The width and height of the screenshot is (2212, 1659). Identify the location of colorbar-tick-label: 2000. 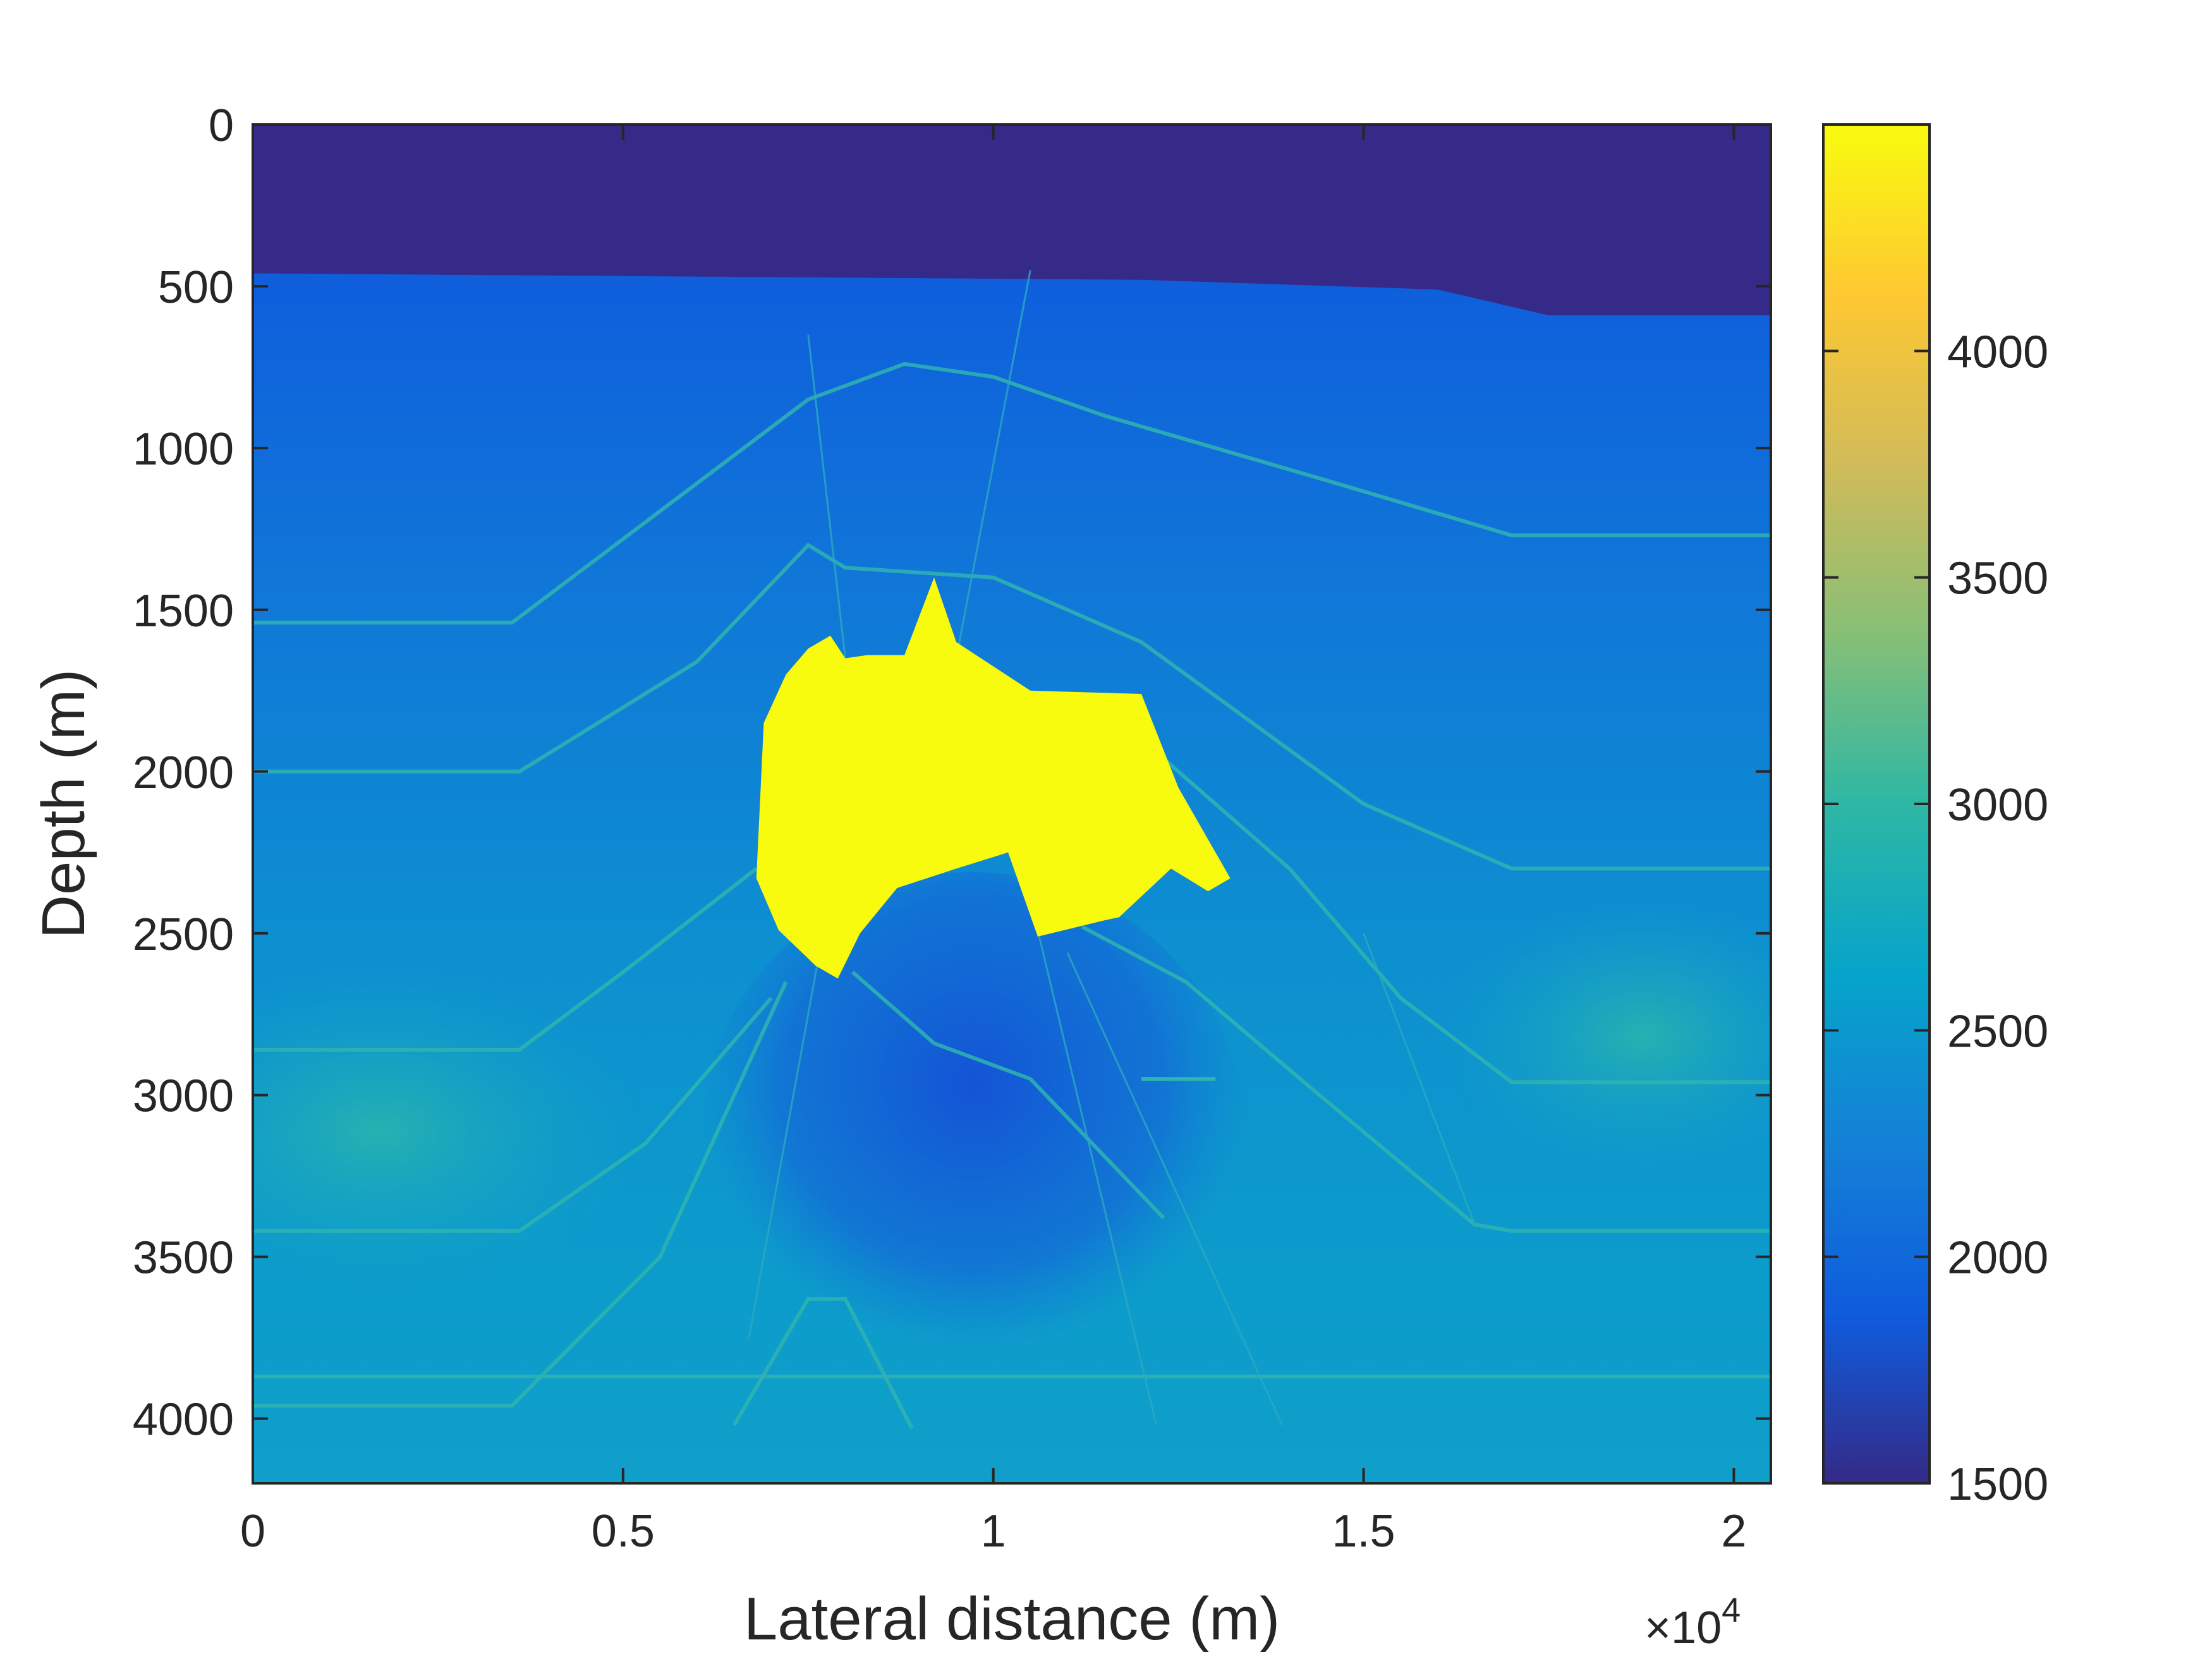
(1997, 1258).